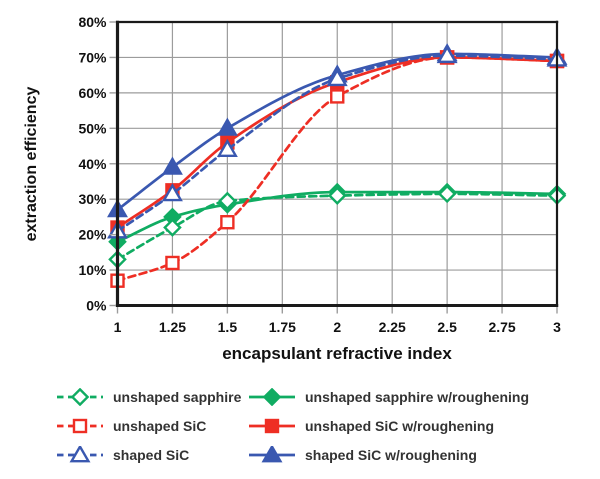  I want to click on y-tick-label: 80%, so click(92, 22).